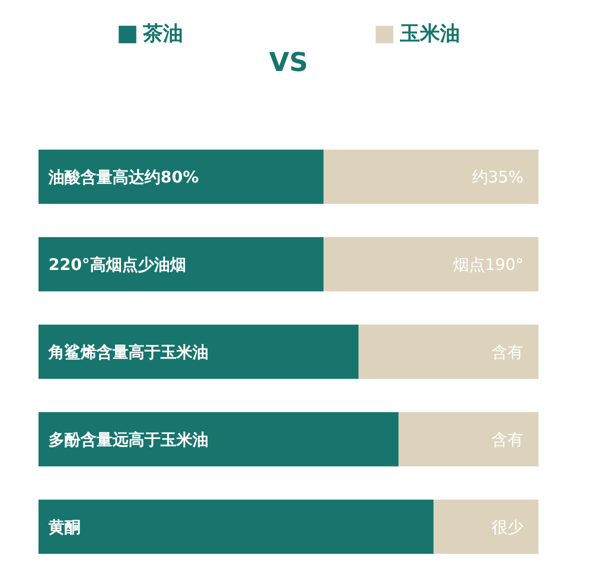 Image resolution: width=600 pixels, height=575 pixels. Describe the element at coordinates (128, 439) in the screenshot. I see `y-tick-label: 多酚含量远高于玉米油` at that location.